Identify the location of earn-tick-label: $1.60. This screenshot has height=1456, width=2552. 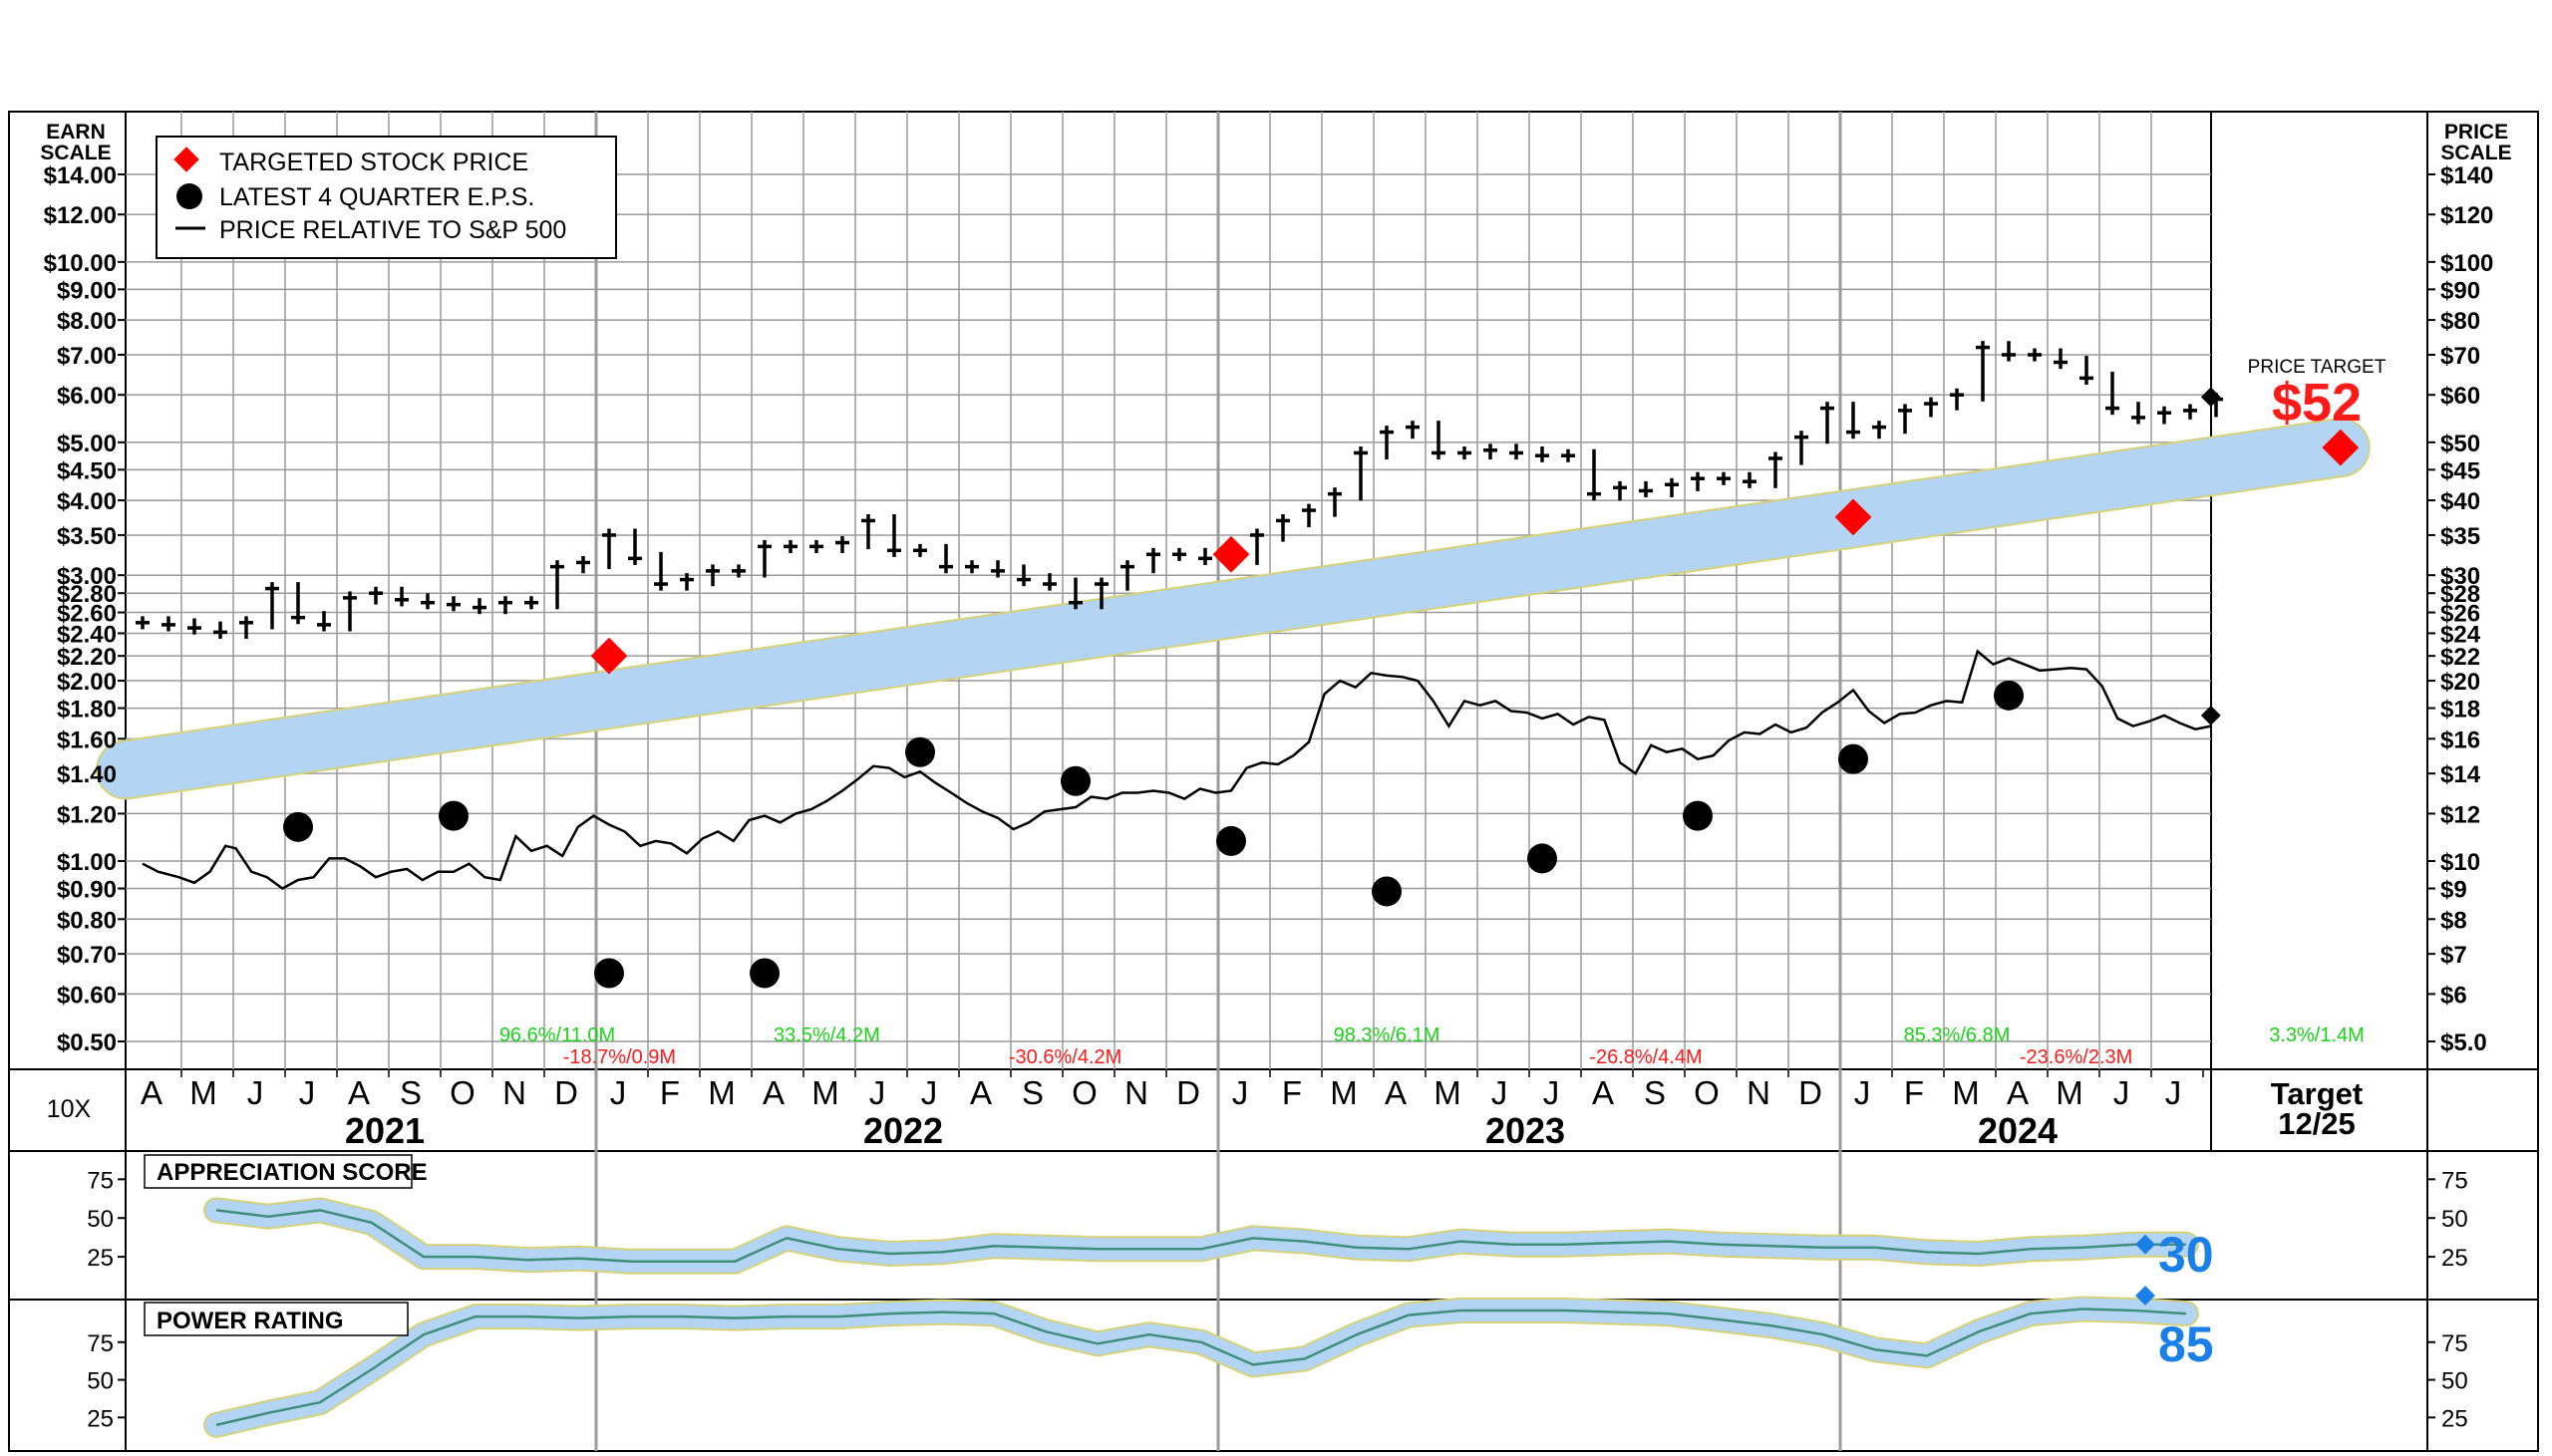
(87, 740).